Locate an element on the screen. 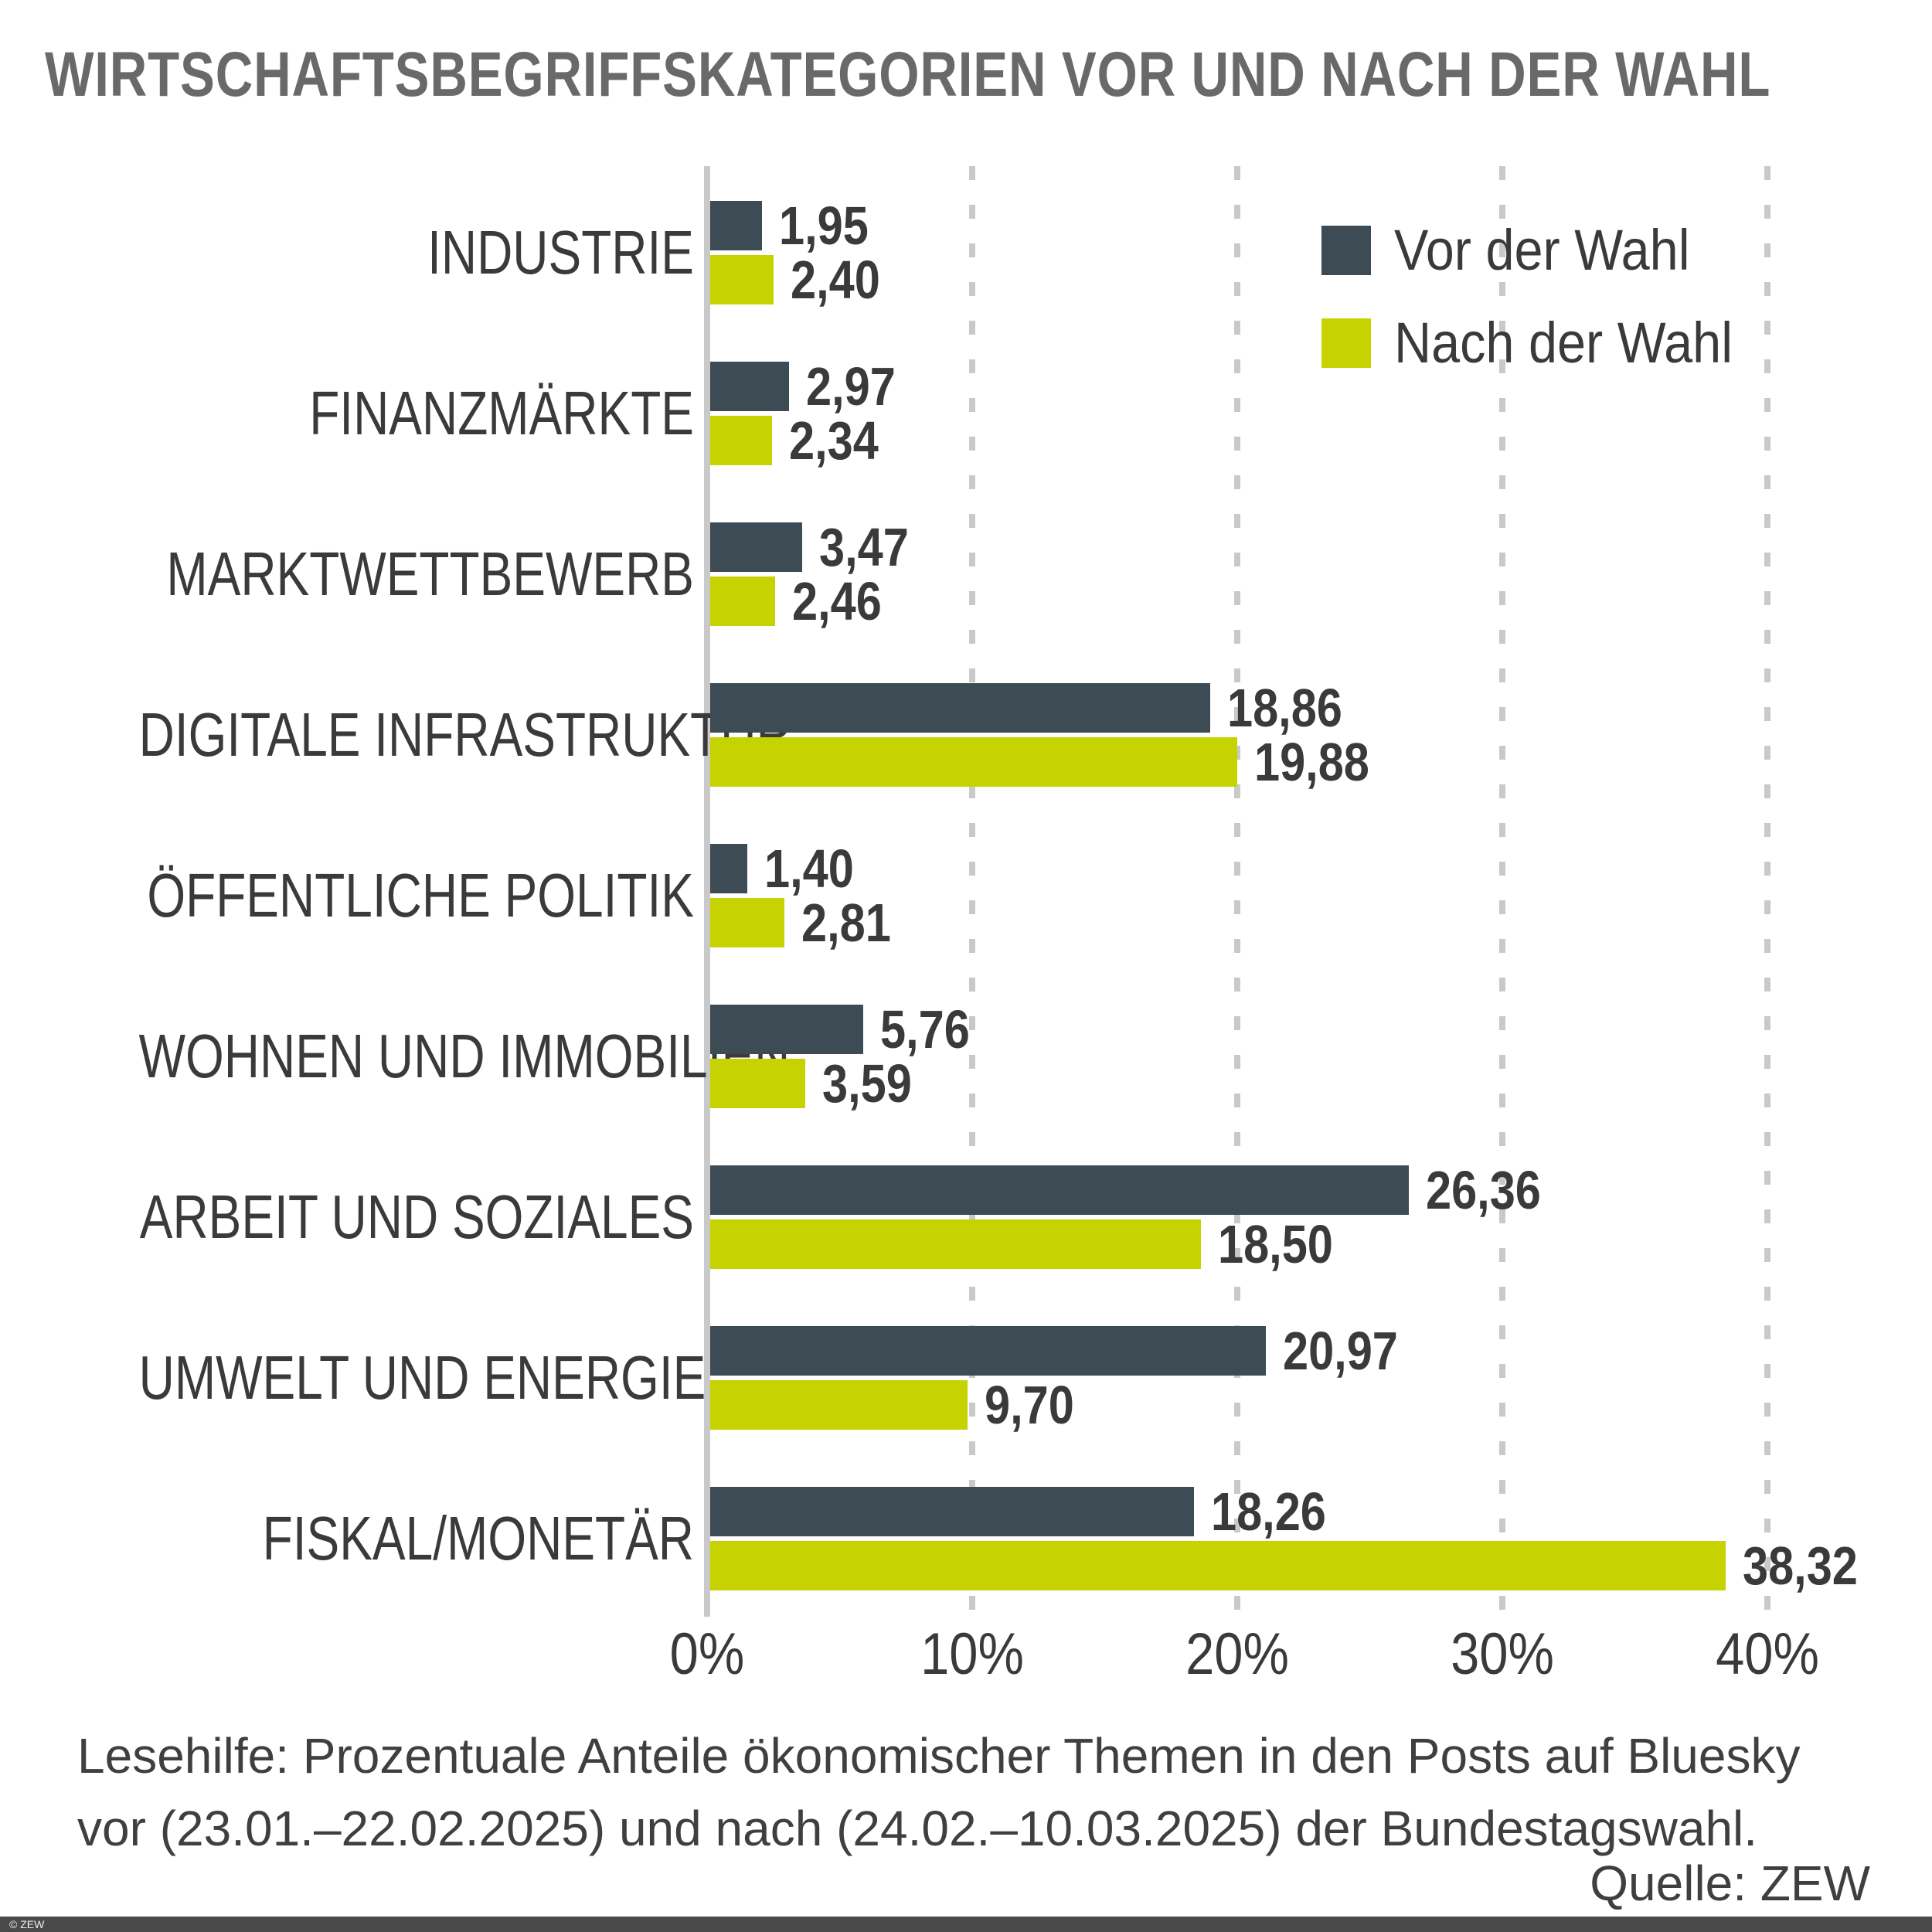 The height and width of the screenshot is (1932, 1932). gridline-30pct is located at coordinates (1502, 892).